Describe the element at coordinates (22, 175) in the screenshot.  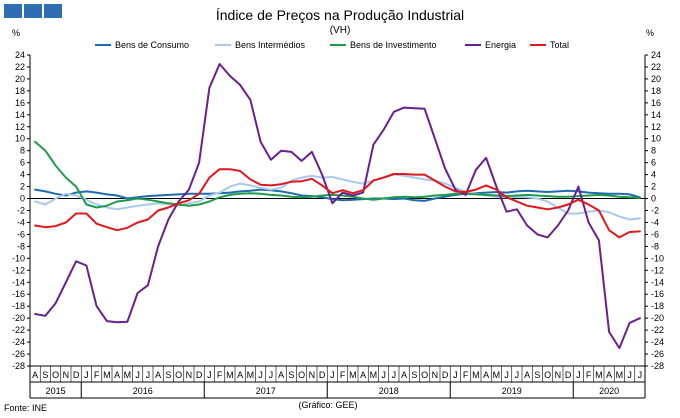
I see `y-tick-label-left: 4` at that location.